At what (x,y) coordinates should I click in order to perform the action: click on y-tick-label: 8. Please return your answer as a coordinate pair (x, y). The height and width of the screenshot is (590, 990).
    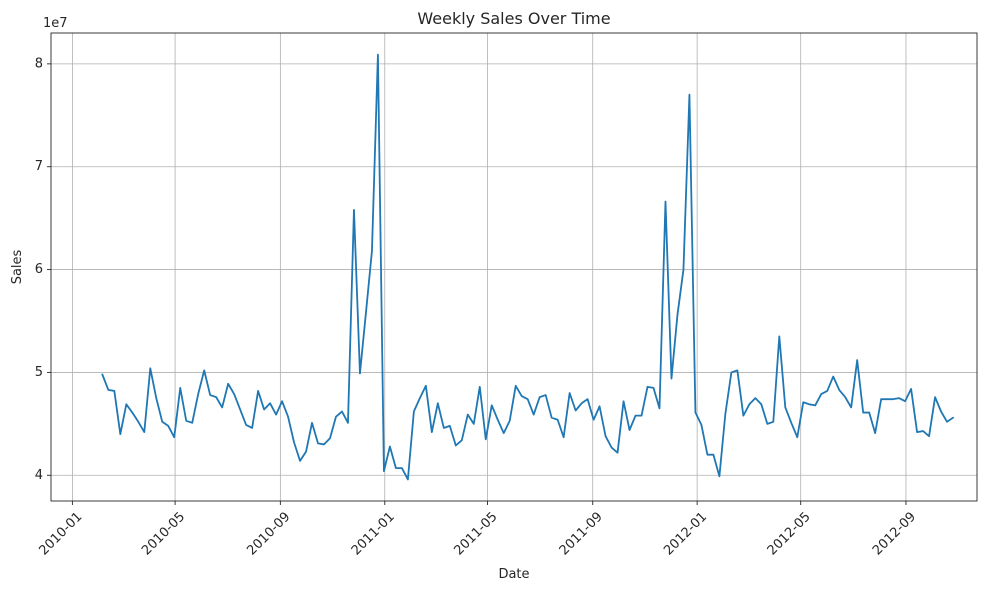
    Looking at the image, I should click on (39, 63).